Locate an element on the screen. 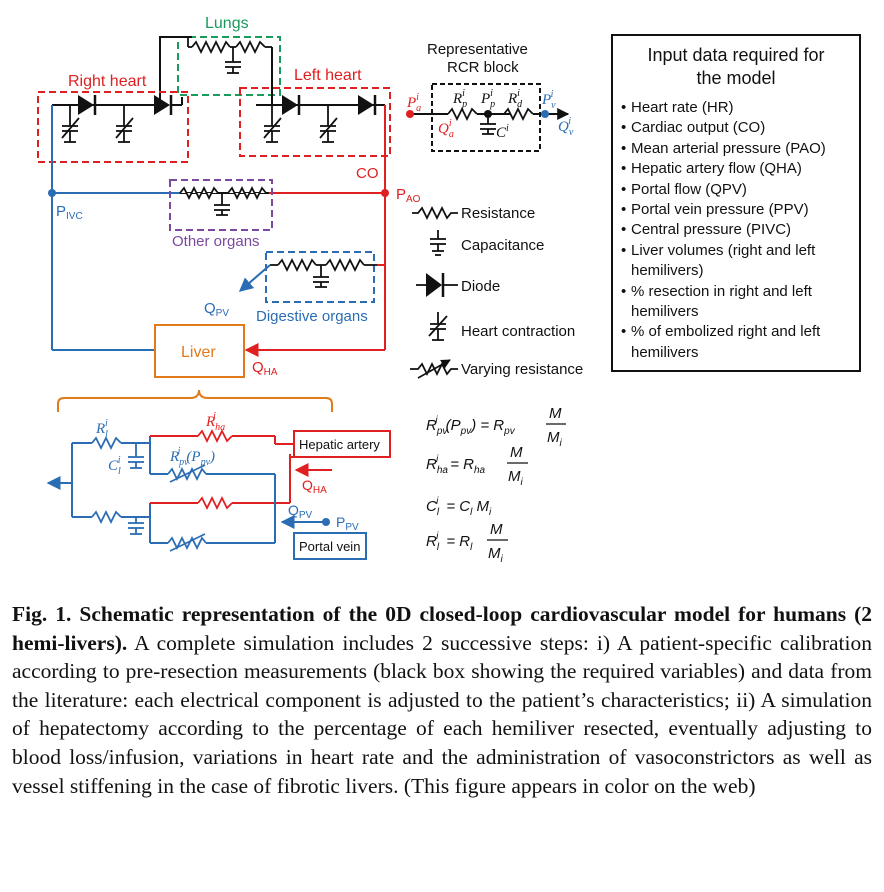 Image resolution: width=884 pixels, height=892 pixels. liver-label: Liver is located at coordinates (198, 352).